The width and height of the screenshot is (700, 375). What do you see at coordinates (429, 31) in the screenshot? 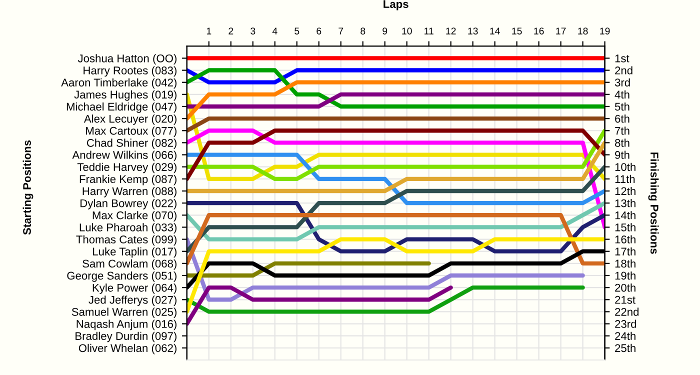
I see `x-tick-label: 11` at bounding box center [429, 31].